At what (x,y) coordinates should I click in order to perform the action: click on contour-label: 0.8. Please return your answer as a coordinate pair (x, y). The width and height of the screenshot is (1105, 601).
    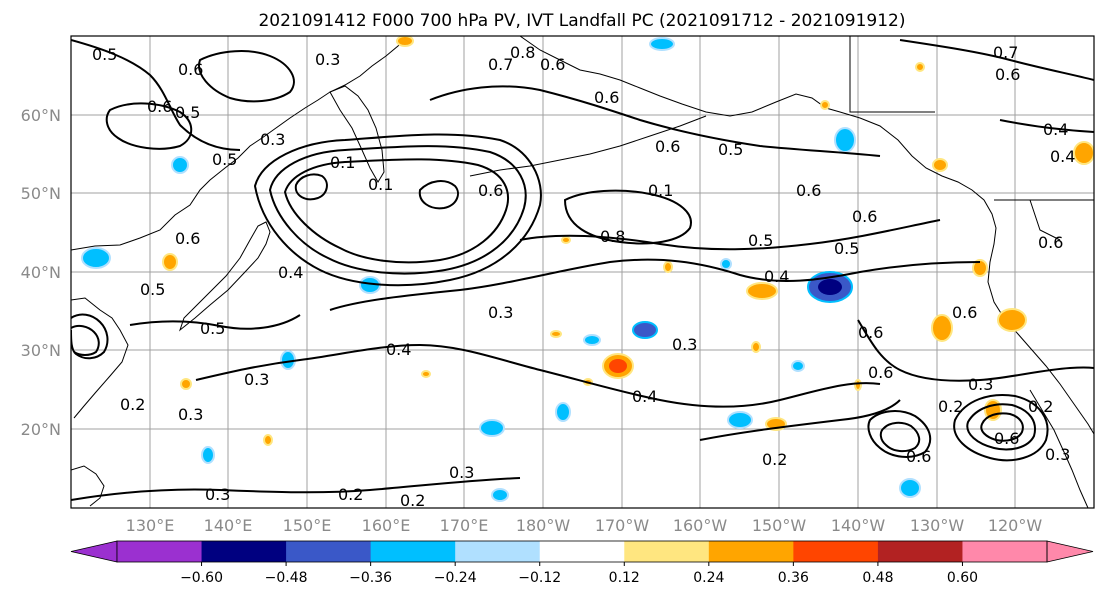
    Looking at the image, I should click on (612, 236).